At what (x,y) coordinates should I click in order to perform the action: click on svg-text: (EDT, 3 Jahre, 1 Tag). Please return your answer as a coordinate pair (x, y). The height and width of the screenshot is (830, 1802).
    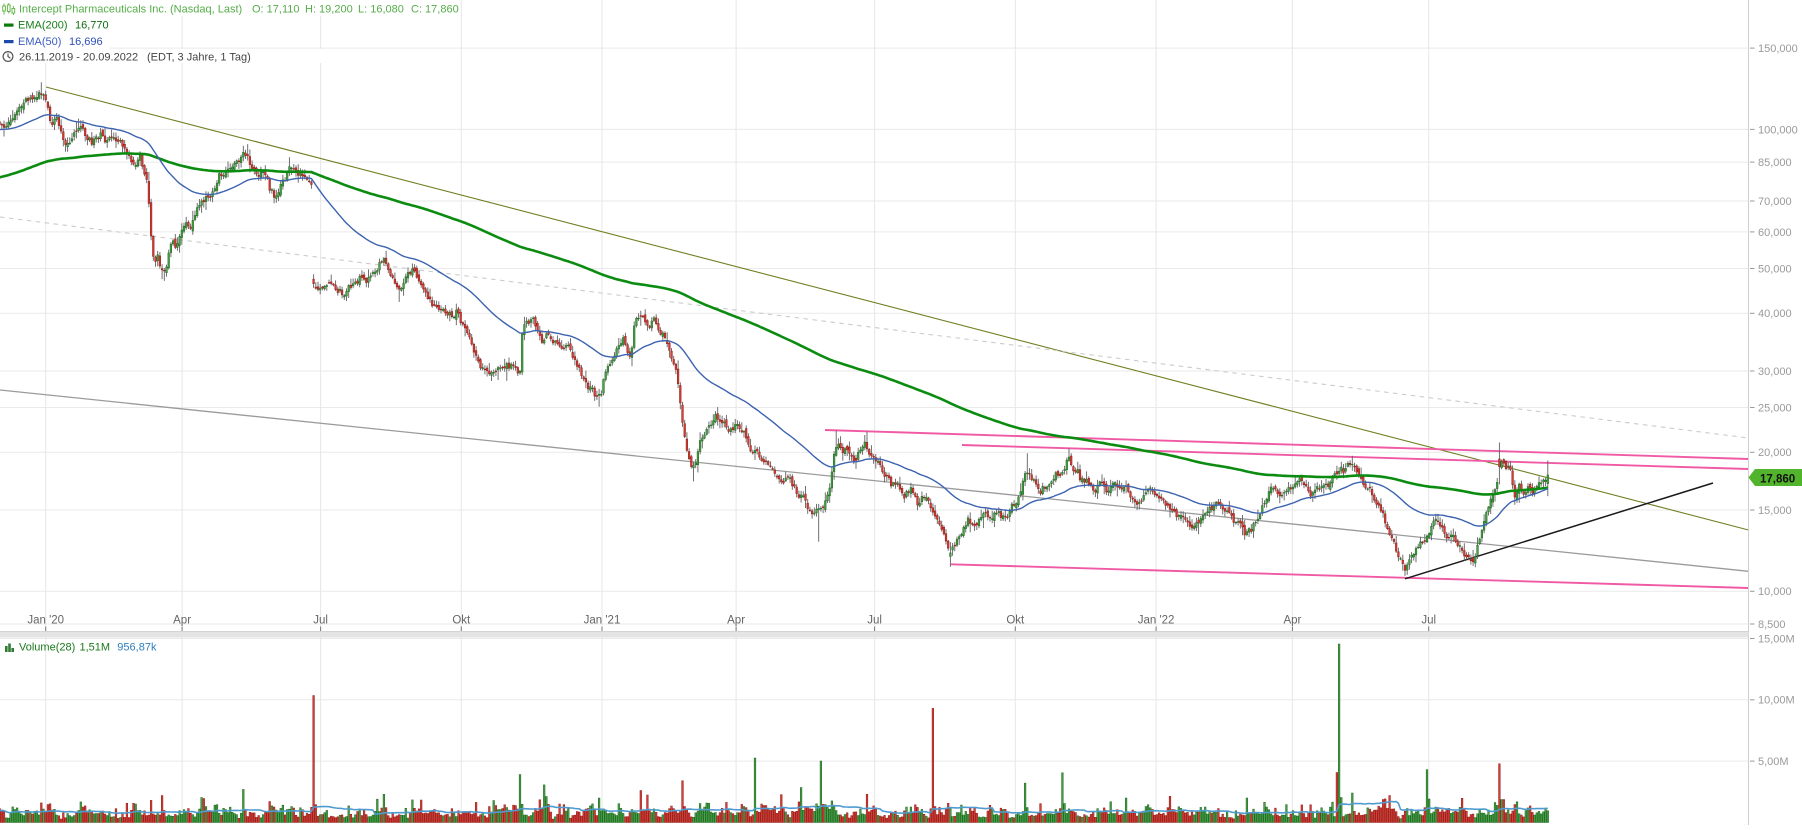
    Looking at the image, I should click on (199, 58).